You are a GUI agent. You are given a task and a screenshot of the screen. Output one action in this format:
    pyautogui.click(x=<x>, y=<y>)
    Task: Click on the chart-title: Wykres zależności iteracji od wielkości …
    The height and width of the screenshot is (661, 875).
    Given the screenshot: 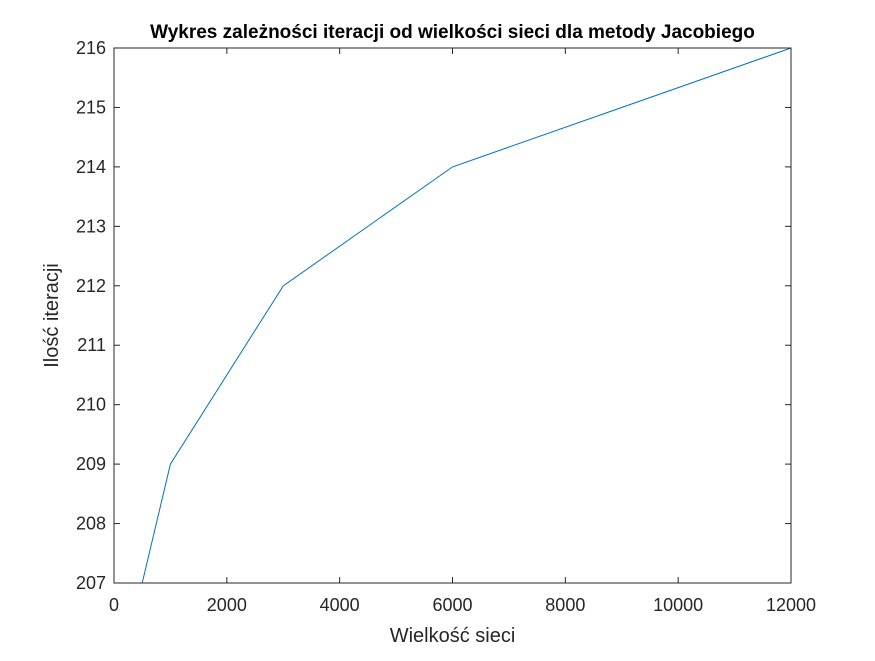 What is the action you would take?
    pyautogui.click(x=452, y=32)
    